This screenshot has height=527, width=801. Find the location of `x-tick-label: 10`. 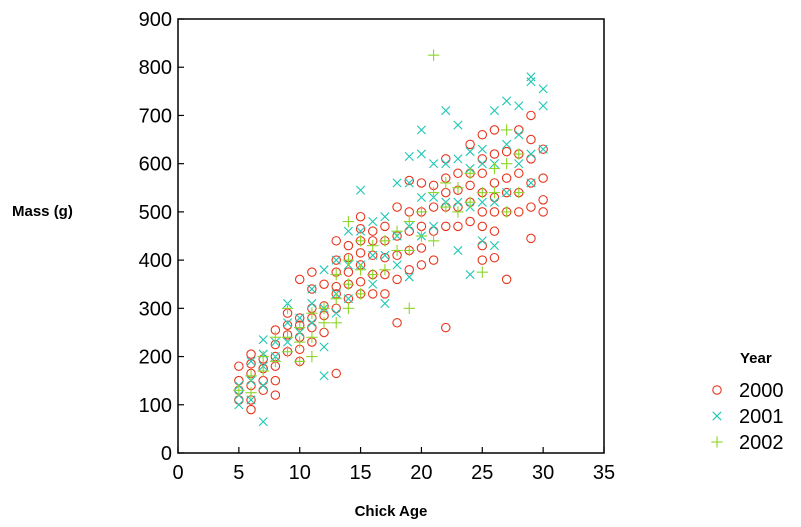

x-tick-label: 10 is located at coordinates (300, 473).